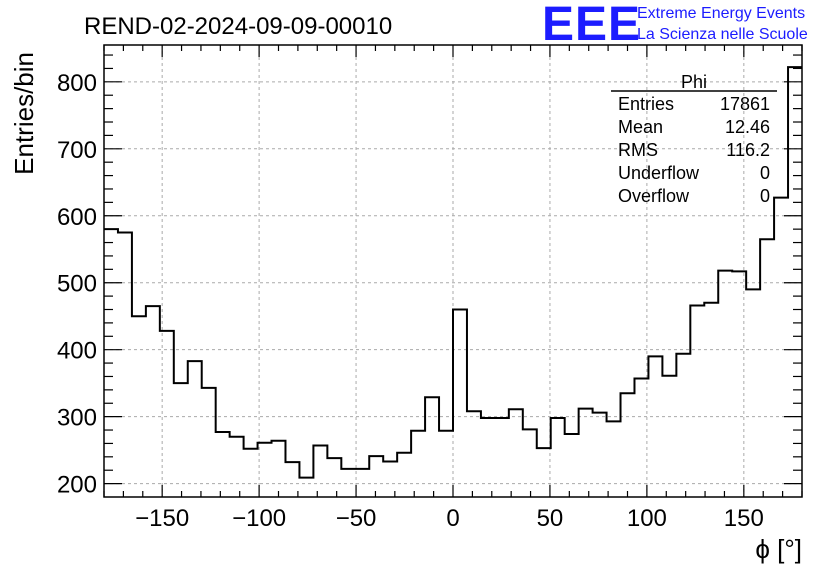 The image size is (836, 572). I want to click on stats-label: Overflow, so click(654, 196).